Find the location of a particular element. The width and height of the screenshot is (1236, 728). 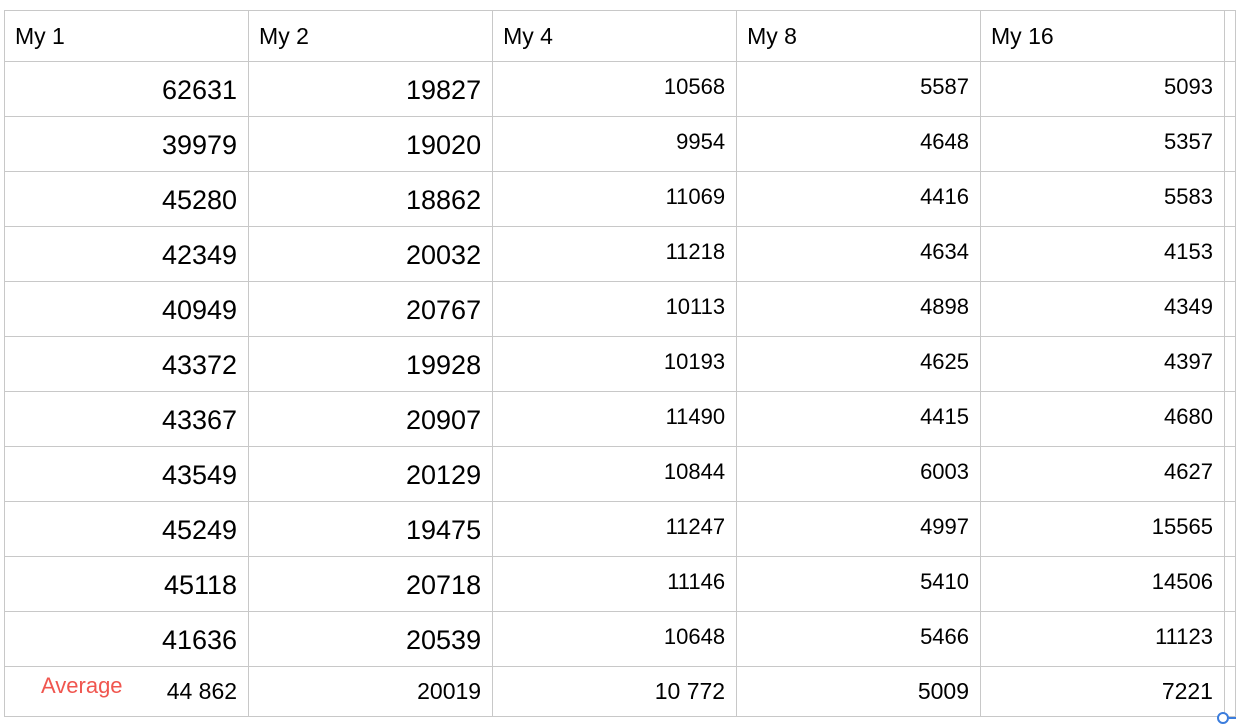

table-row: 43372 19928 10193 4625 4397 is located at coordinates (619, 364).